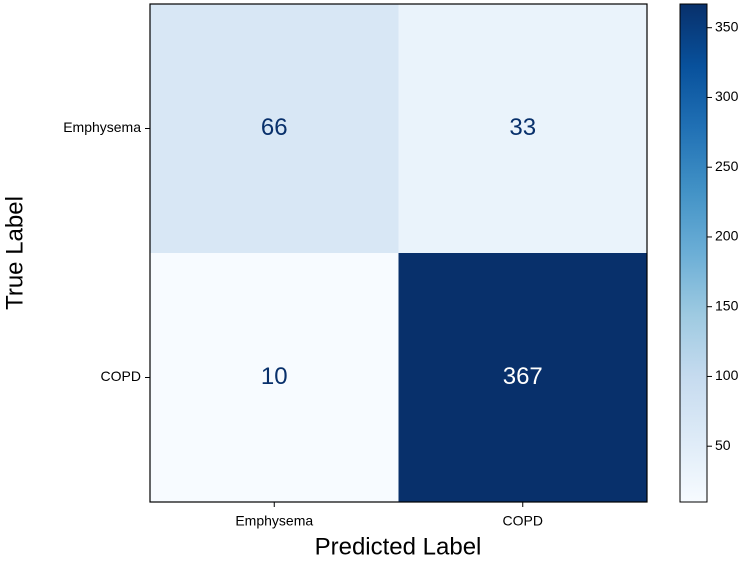 The width and height of the screenshot is (750, 563). I want to click on value-label: 367, so click(523, 376).